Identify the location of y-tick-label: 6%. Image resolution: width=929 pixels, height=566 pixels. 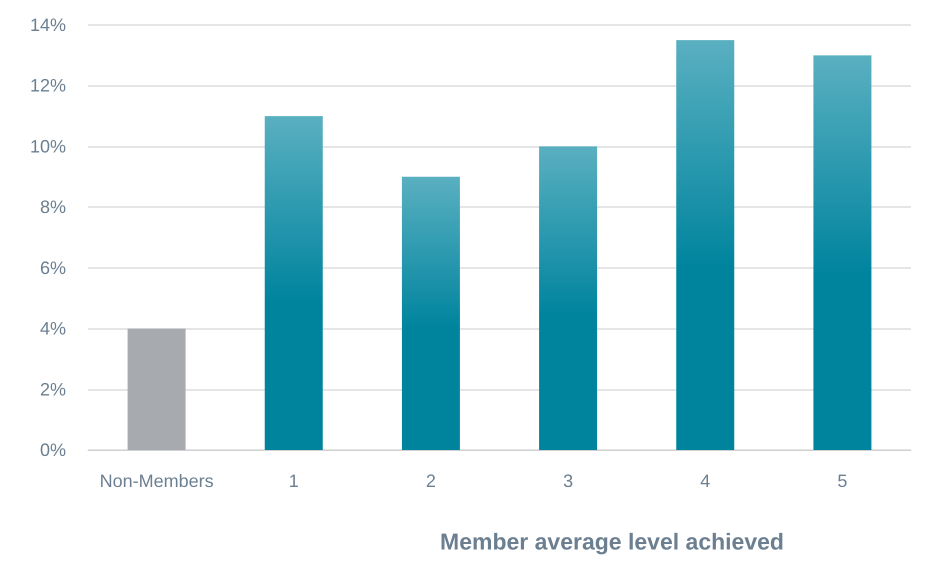
(53, 268).